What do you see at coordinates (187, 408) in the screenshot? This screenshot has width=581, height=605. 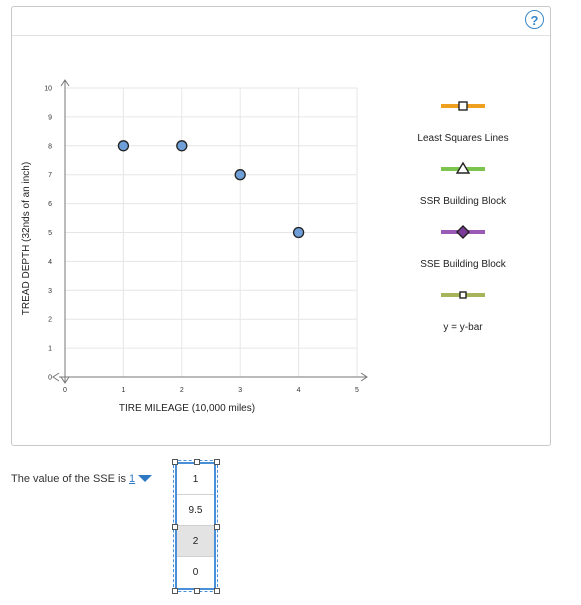 I see `x-axis-label: TIRE MILEAGE (10,000 miles)` at bounding box center [187, 408].